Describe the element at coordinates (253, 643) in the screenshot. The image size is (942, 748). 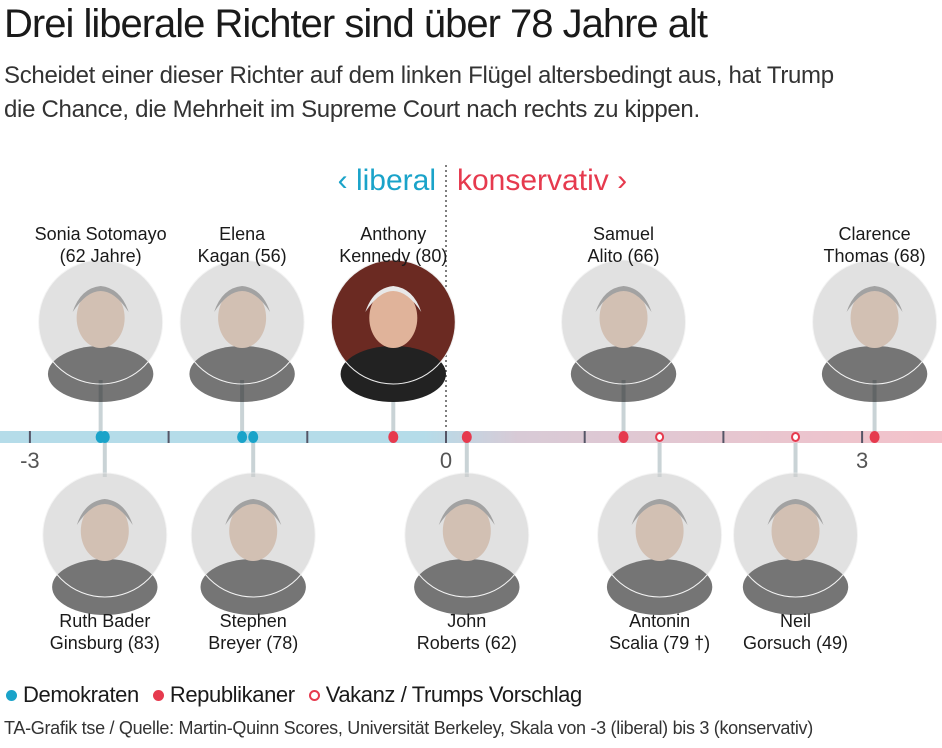
I see `justice-name-label: Breyer (78)` at that location.